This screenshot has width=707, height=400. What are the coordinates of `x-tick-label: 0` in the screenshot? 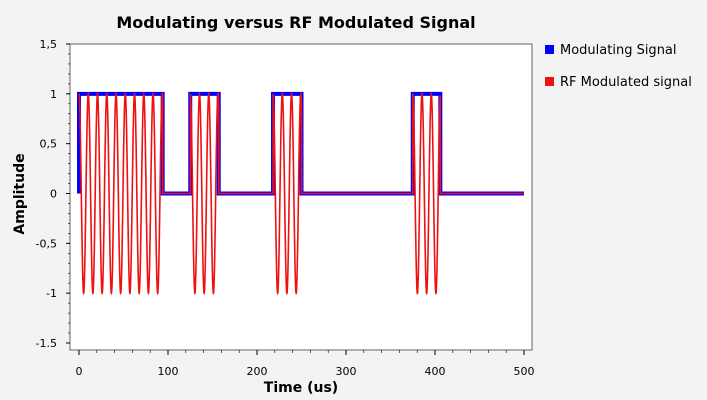 It's located at (79, 371).